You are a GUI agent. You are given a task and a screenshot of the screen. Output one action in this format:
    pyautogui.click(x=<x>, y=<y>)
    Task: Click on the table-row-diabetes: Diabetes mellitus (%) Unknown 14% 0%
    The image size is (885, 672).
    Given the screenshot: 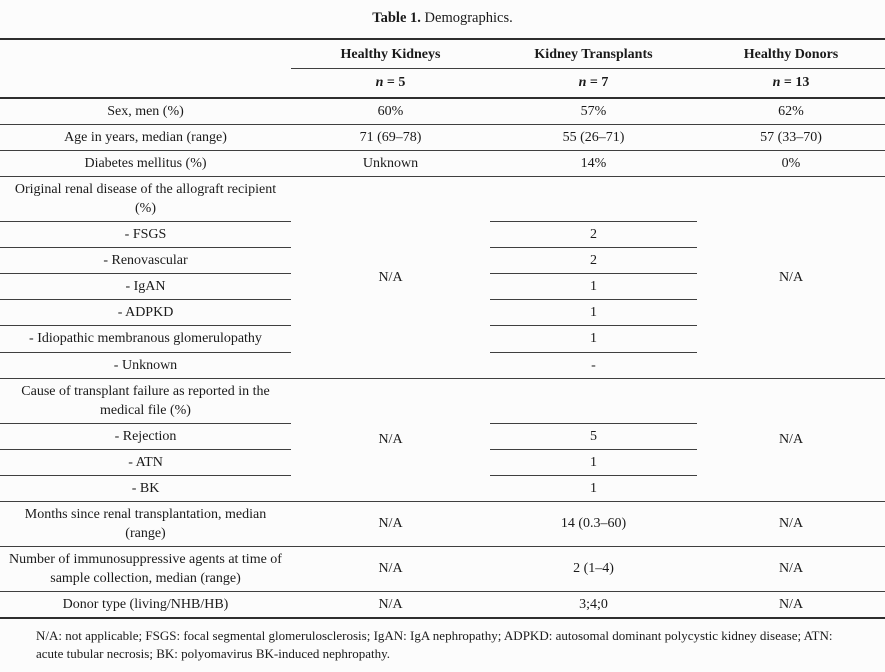 What is the action you would take?
    pyautogui.click(x=442, y=164)
    